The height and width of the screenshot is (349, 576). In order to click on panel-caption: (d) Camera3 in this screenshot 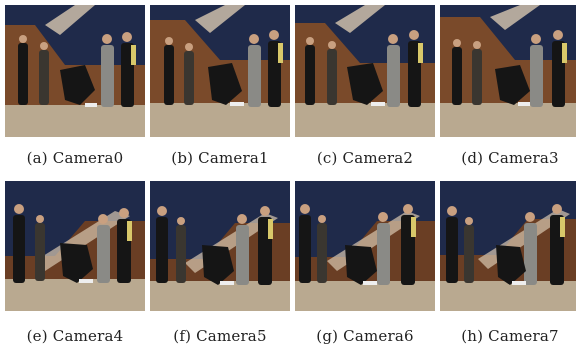, I will do `click(510, 158)`.